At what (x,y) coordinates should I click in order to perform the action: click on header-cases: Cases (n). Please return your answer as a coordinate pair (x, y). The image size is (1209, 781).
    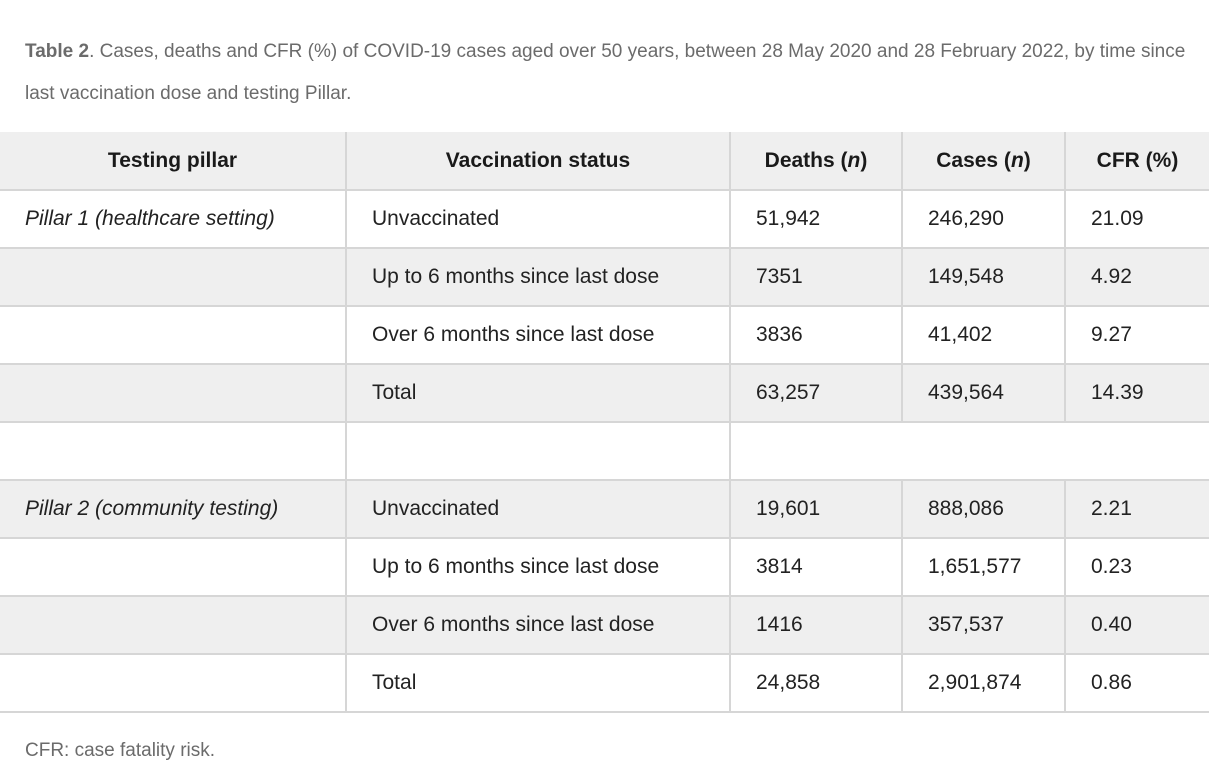
    Looking at the image, I should click on (984, 161).